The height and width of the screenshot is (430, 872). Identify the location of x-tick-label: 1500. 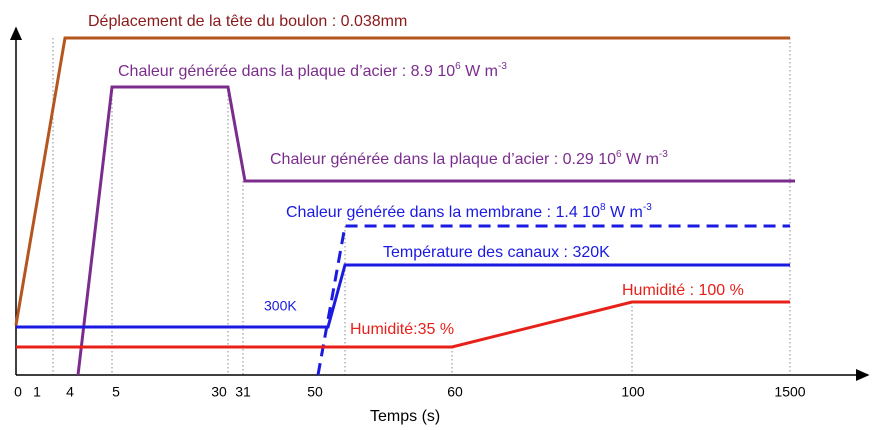
(789, 392).